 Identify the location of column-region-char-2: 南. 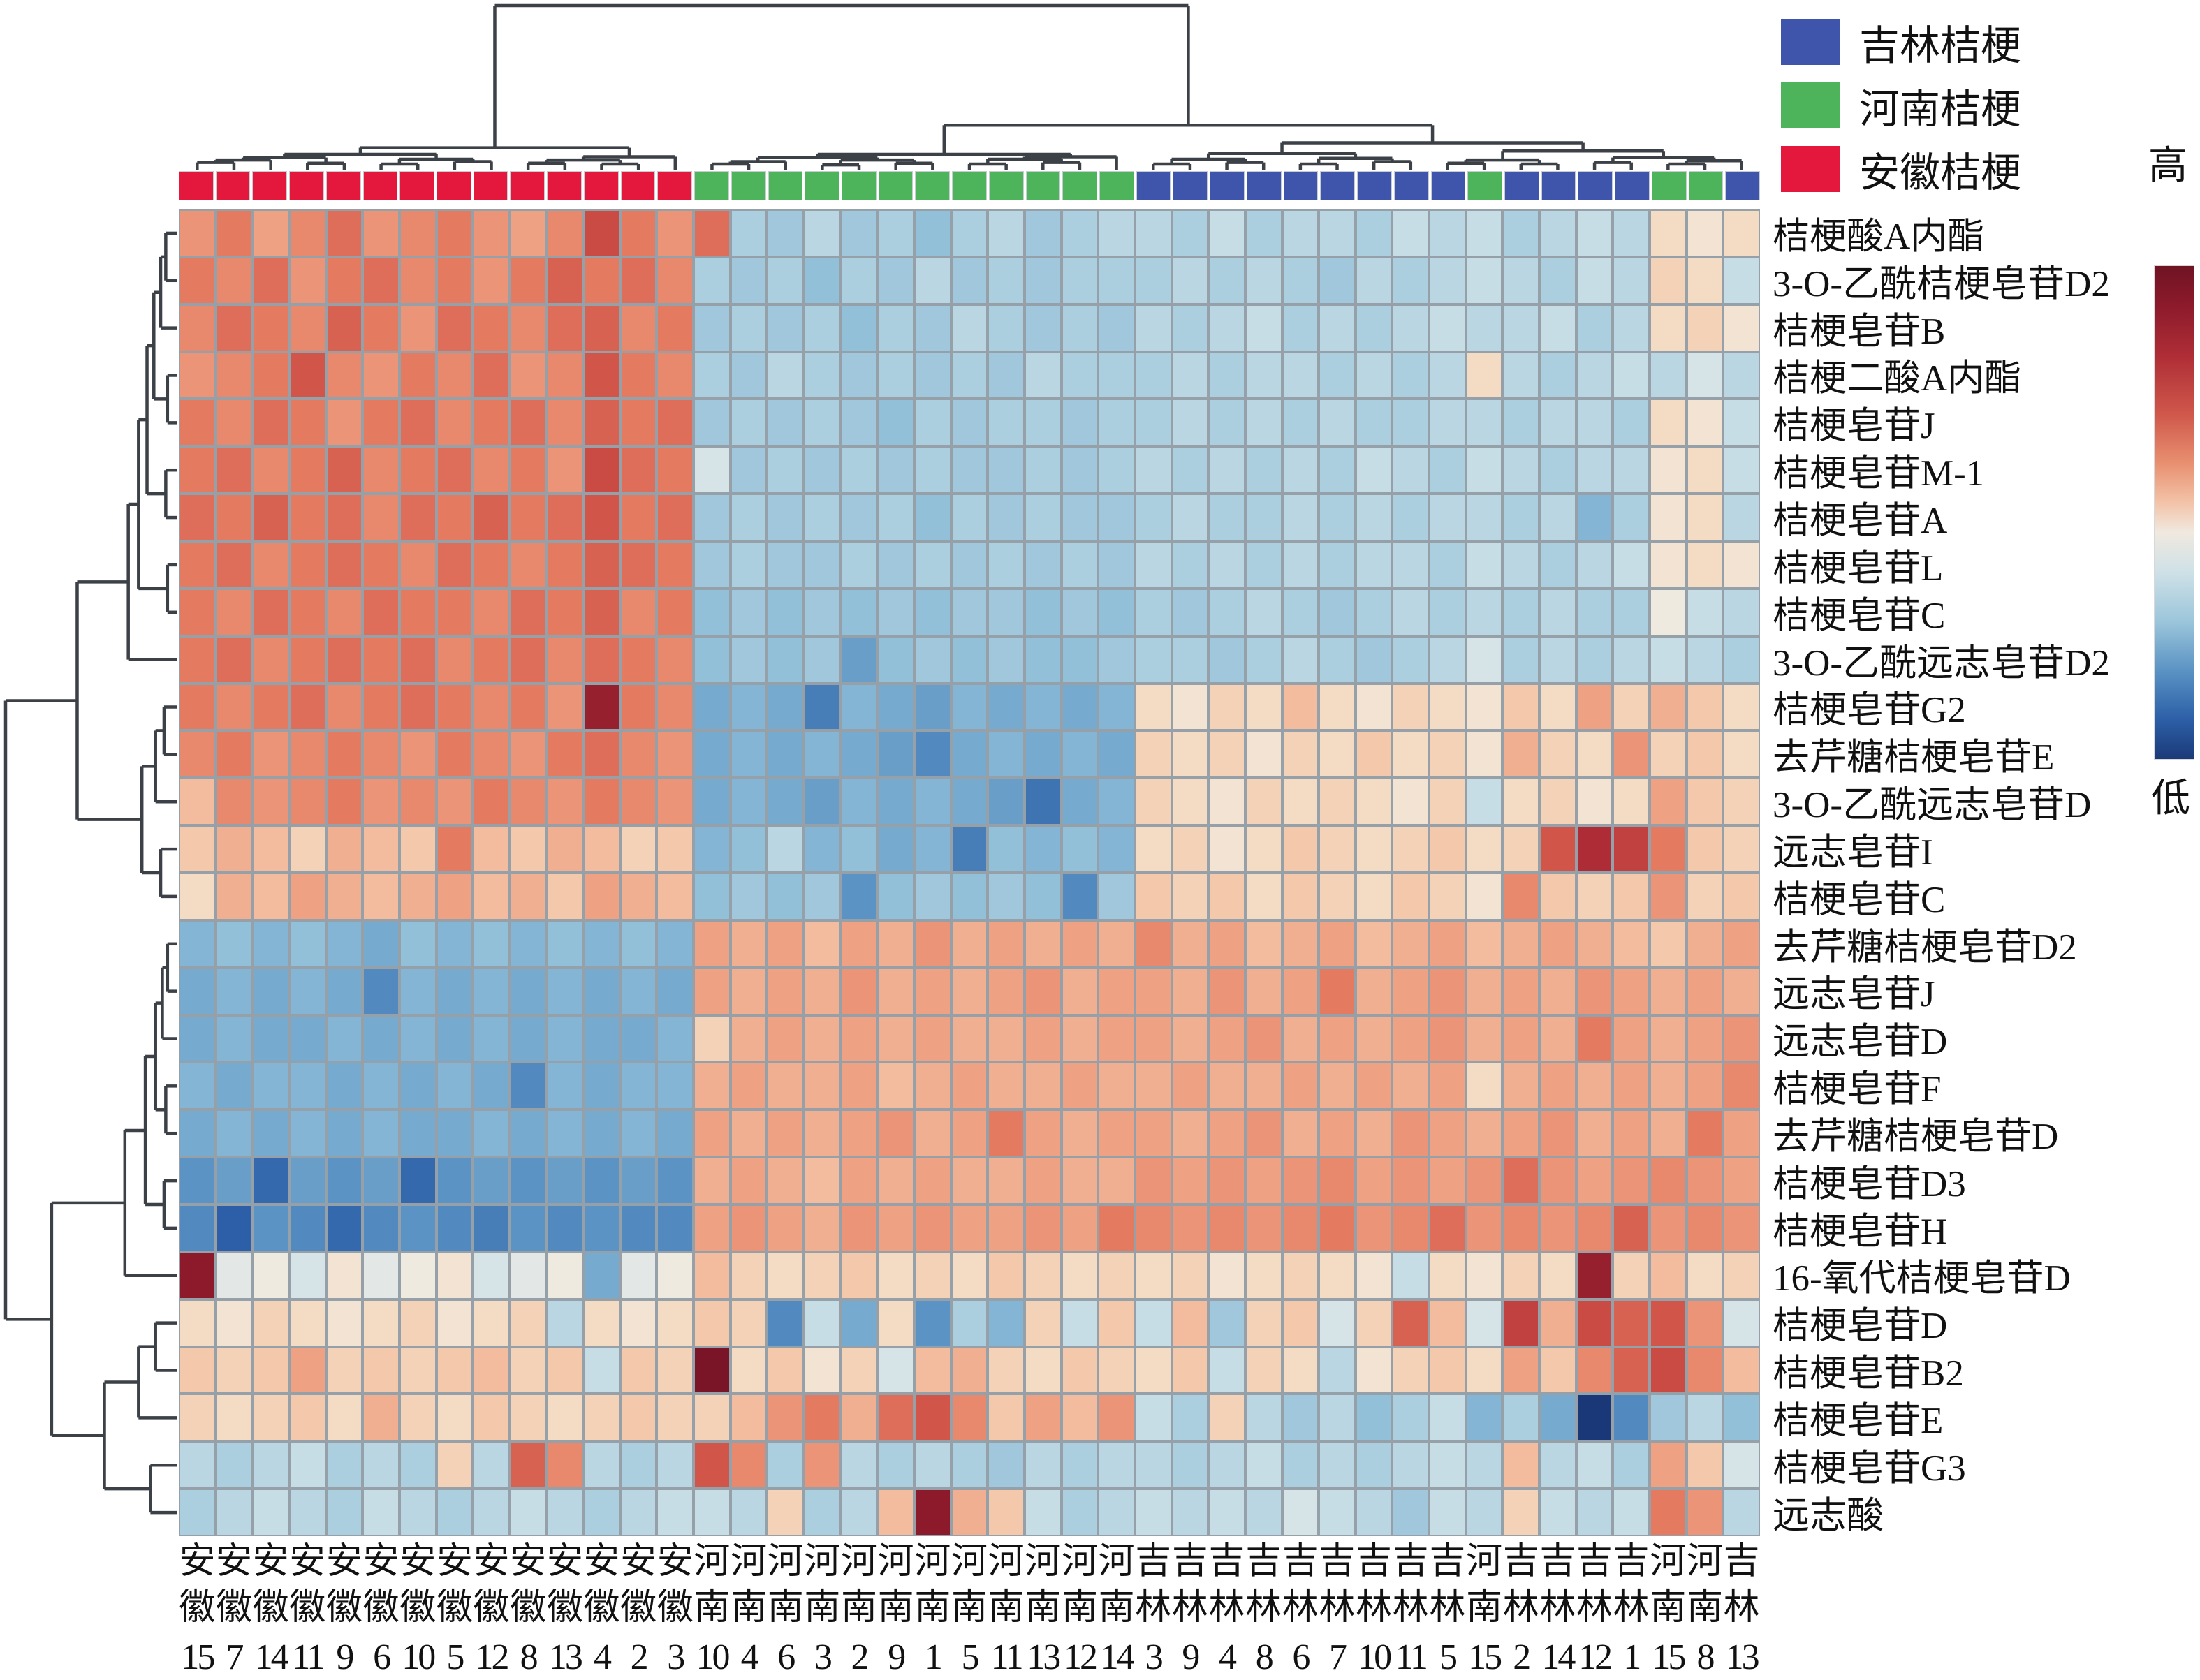
(712, 1608).